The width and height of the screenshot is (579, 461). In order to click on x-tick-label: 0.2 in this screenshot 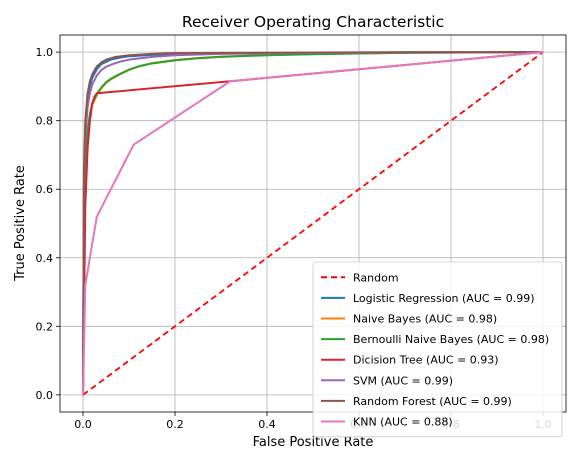, I will do `click(175, 424)`.